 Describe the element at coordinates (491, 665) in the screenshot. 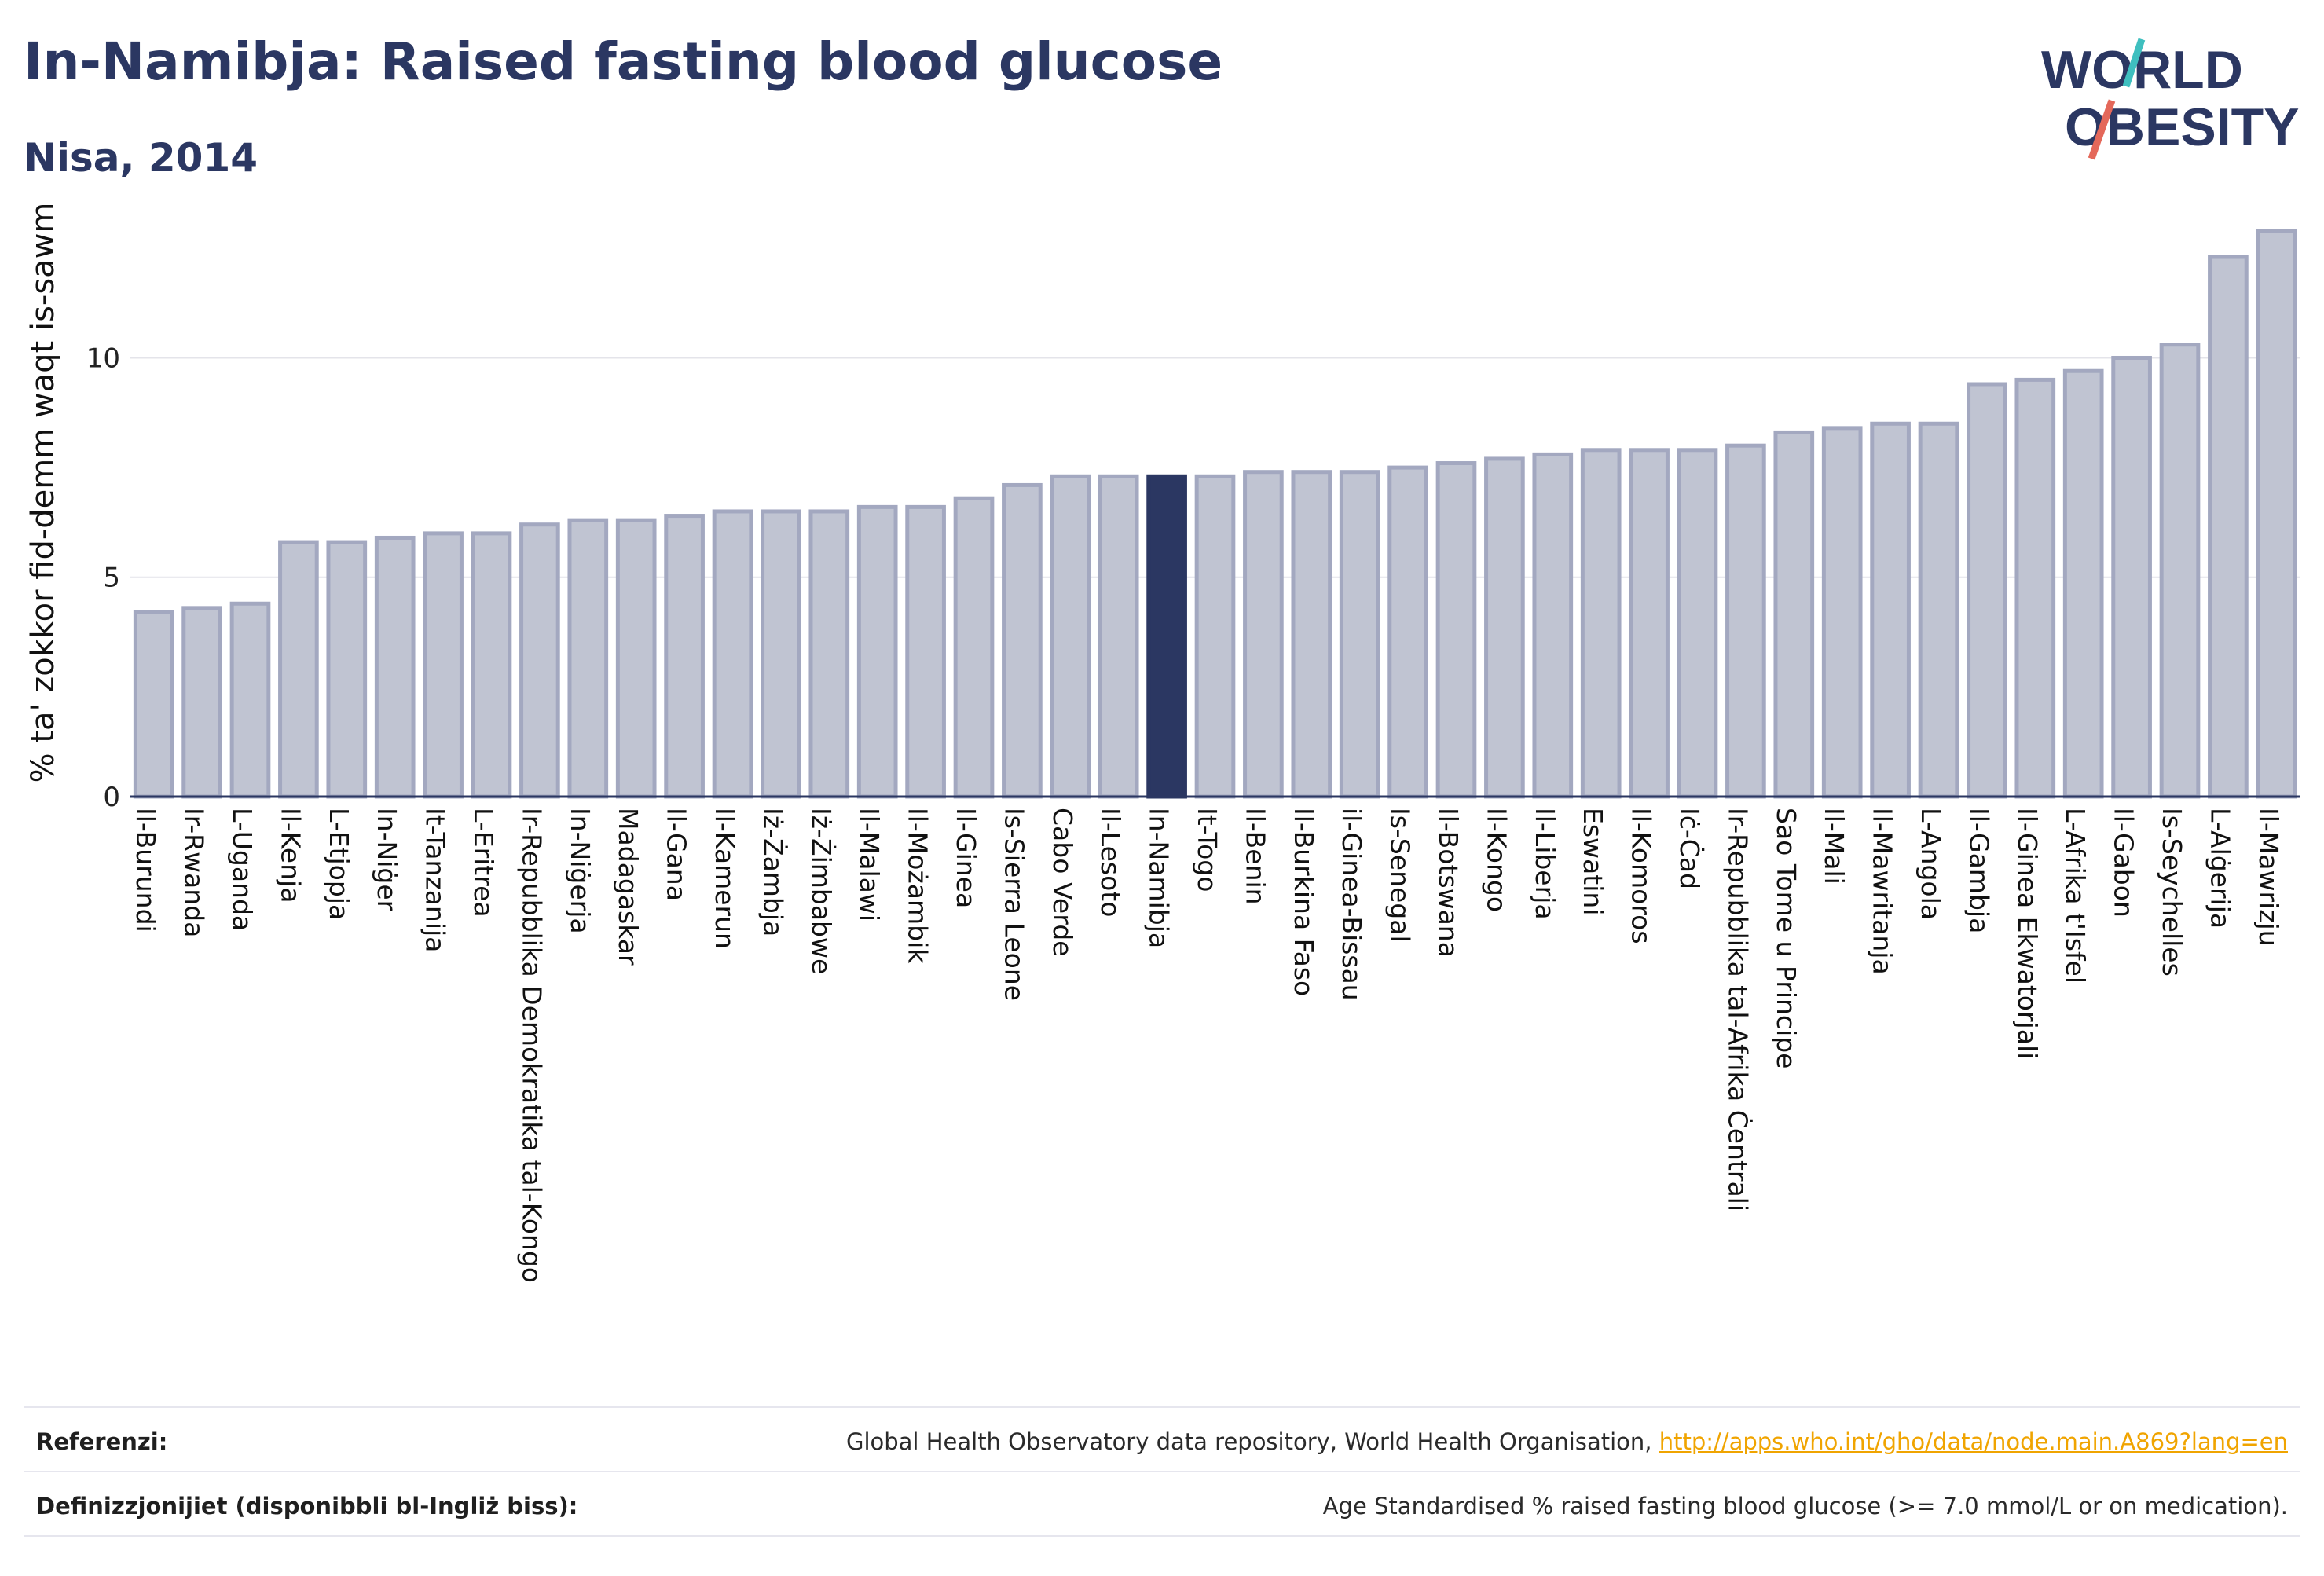

I see `bar-l-eritrea` at that location.